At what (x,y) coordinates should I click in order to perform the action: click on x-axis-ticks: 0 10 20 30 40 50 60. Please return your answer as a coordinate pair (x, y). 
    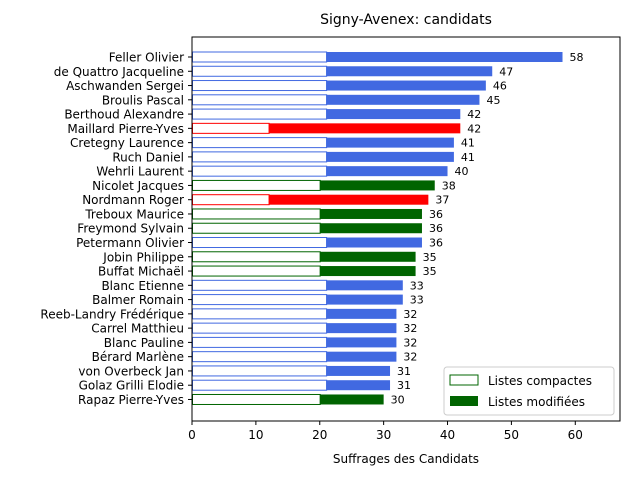
    Looking at the image, I should click on (385, 431).